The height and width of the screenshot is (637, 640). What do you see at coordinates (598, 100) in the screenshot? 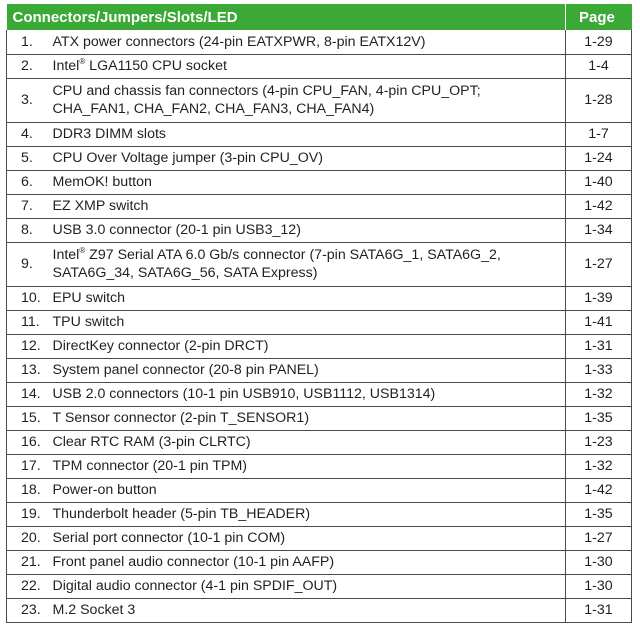
I see `page-reference: 1-28` at bounding box center [598, 100].